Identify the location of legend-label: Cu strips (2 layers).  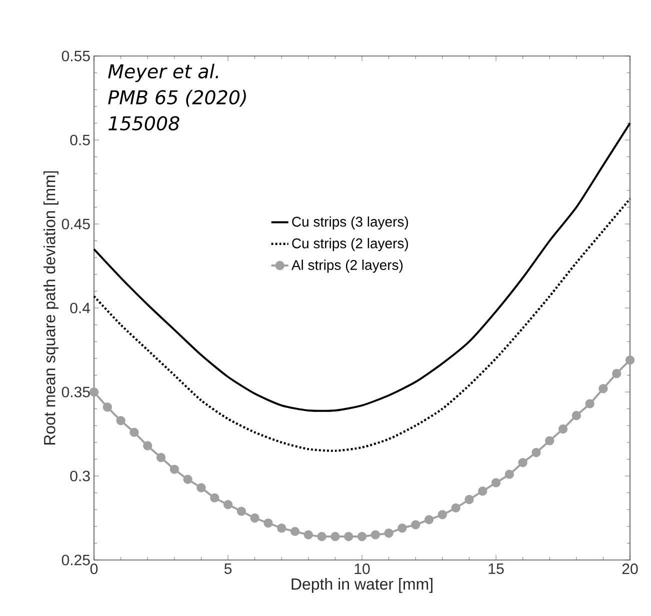
(350, 245).